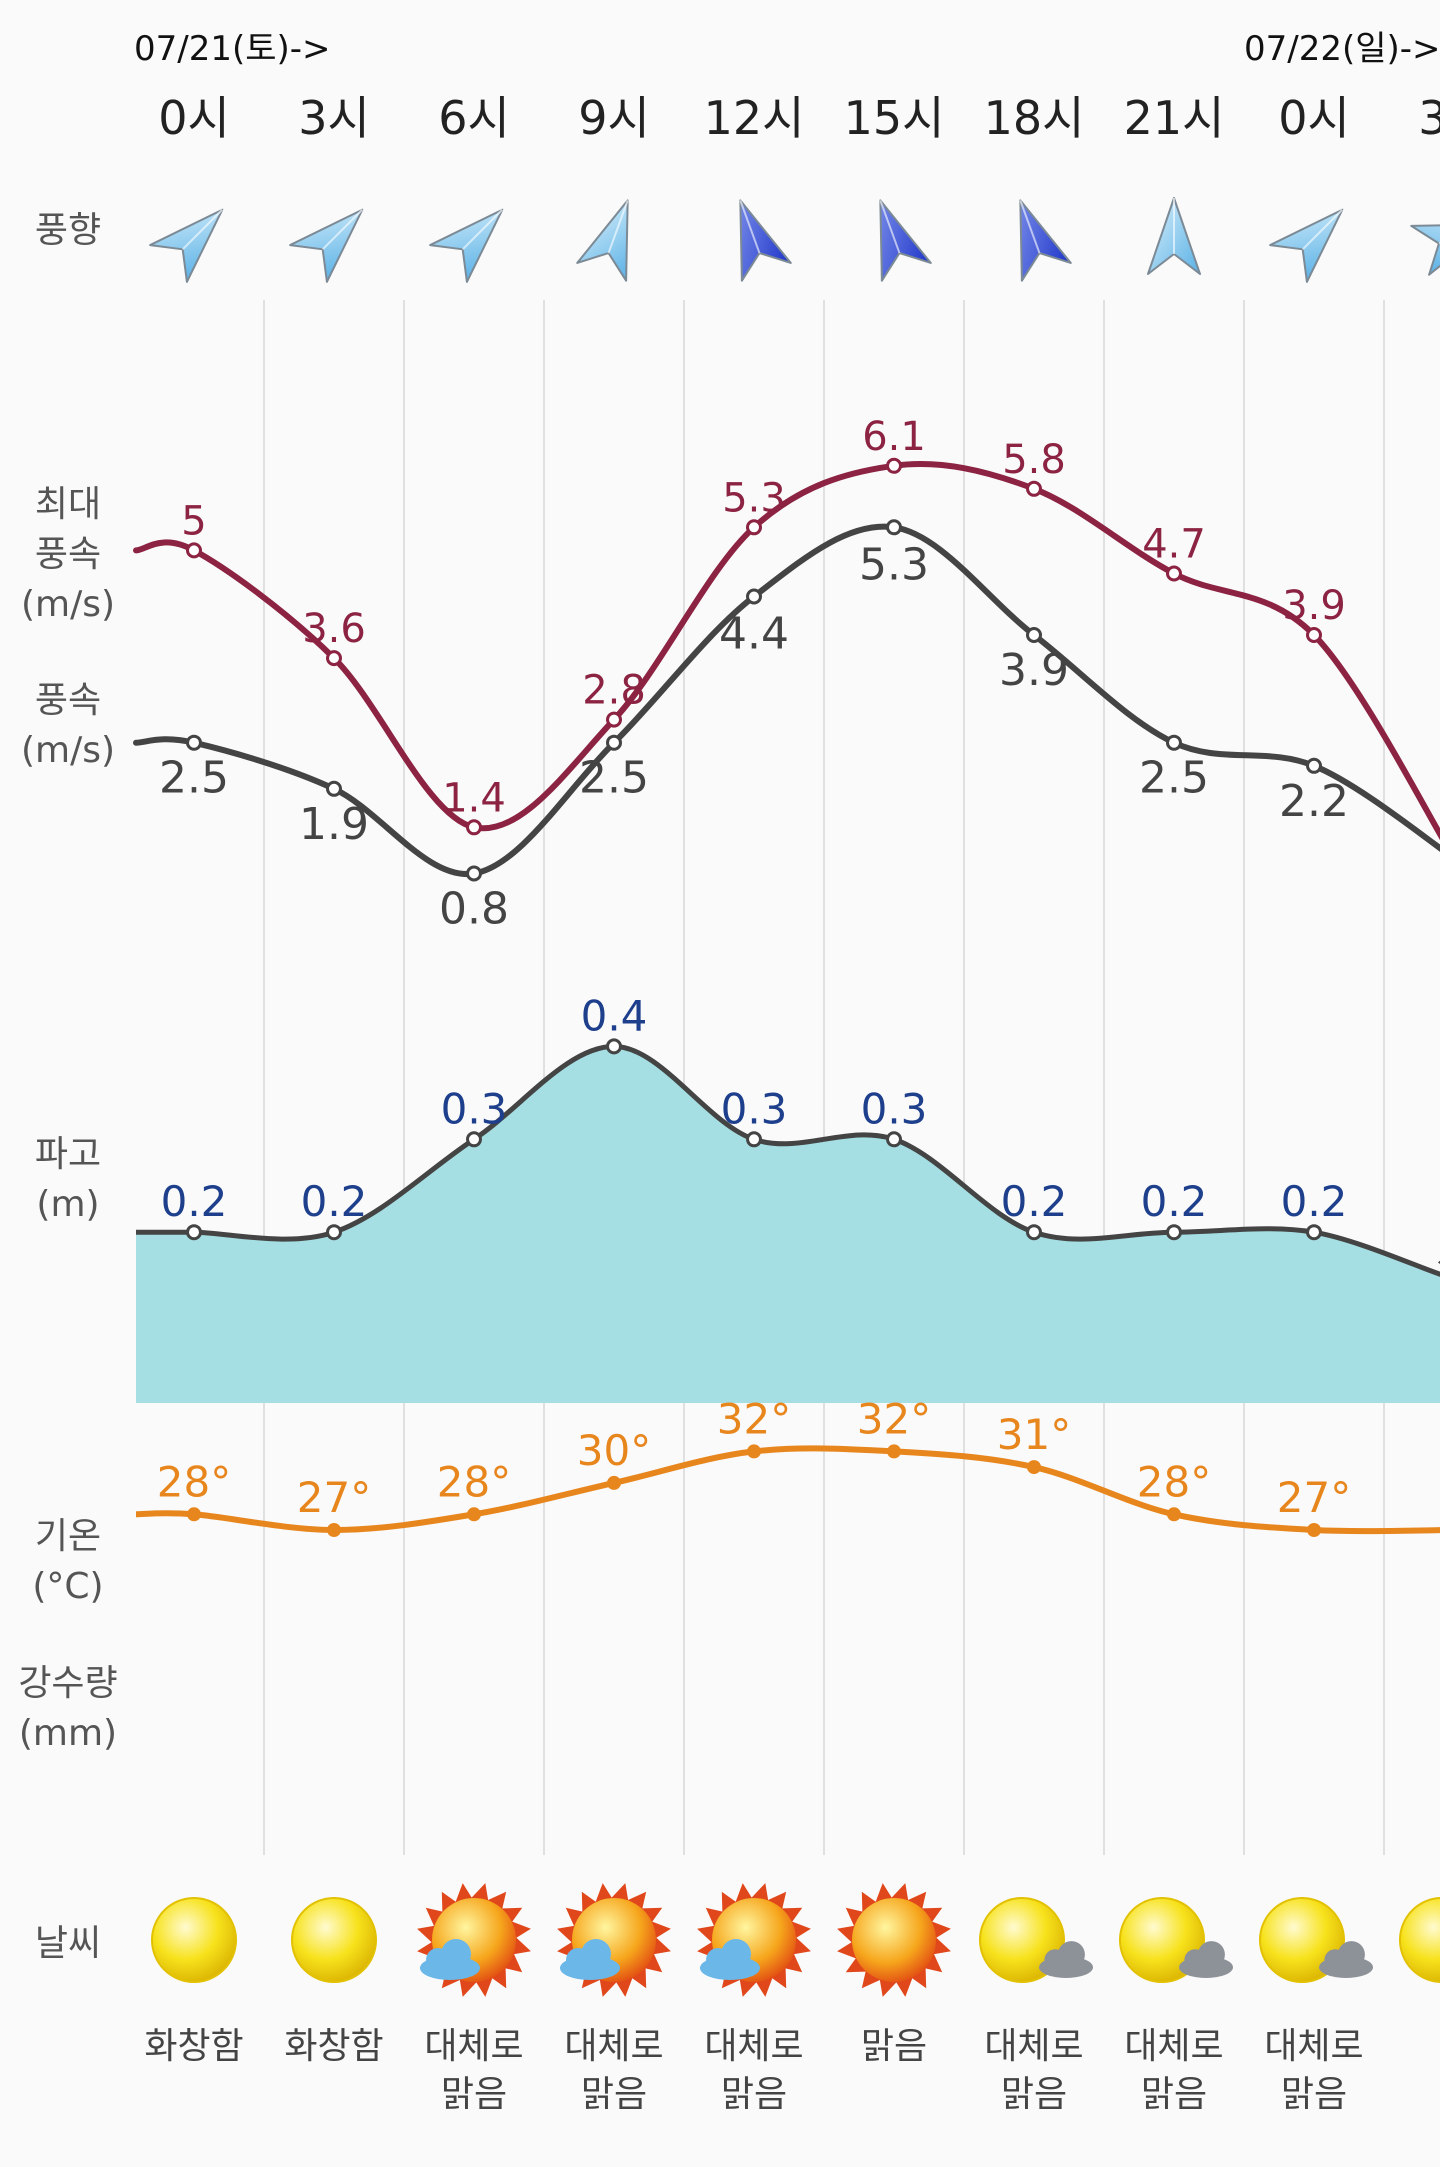 Image resolution: width=1440 pixels, height=2167 pixels. What do you see at coordinates (1034, 670) in the screenshot?
I see `wind-value-label: 3.9` at bounding box center [1034, 670].